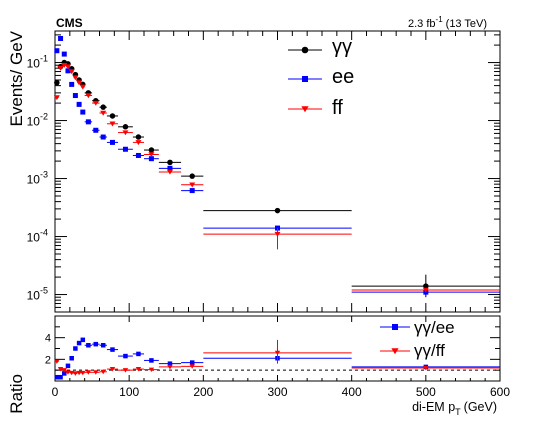 The width and height of the screenshot is (556, 424). Describe the element at coordinates (440, 19) in the screenshot. I see `luminosity-exponent: -1` at that location.